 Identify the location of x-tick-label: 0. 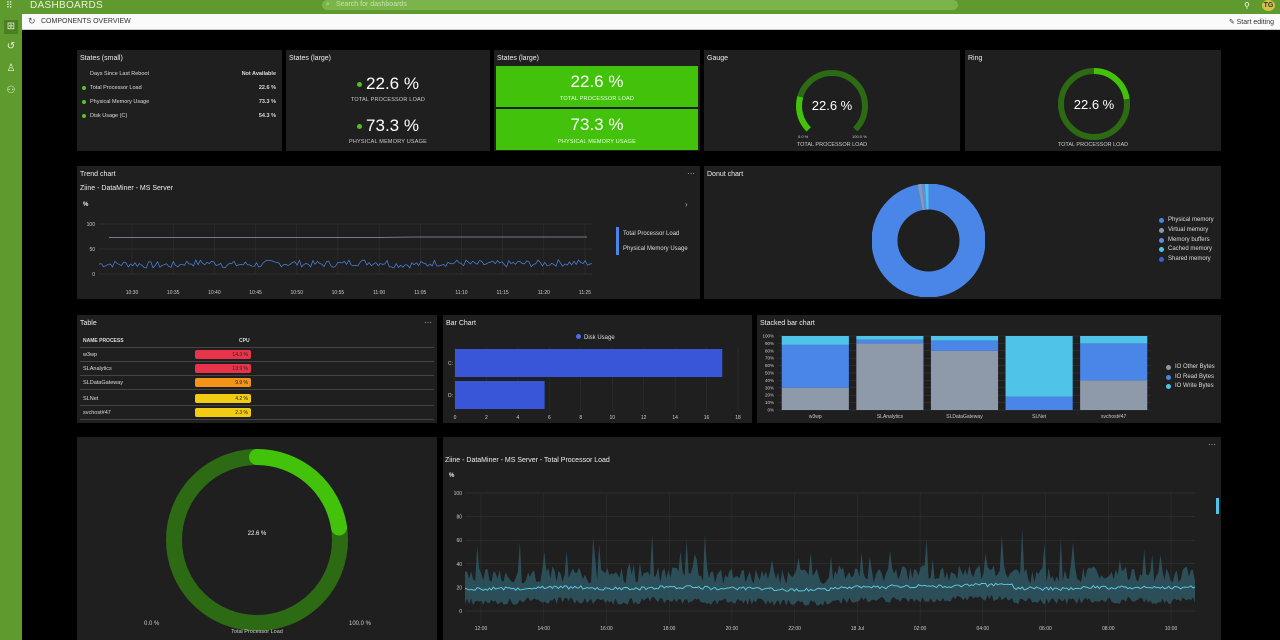
(455, 418).